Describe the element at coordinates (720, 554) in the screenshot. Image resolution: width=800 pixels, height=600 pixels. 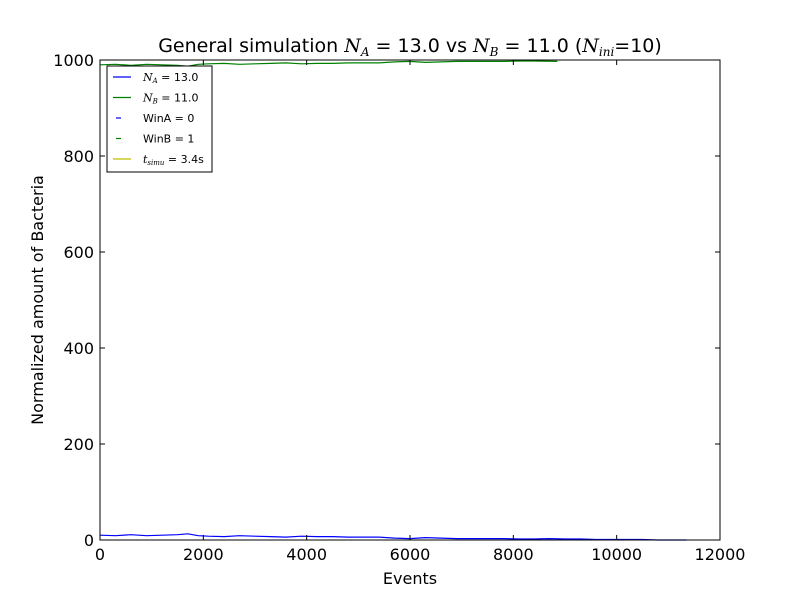
I see `x-tick-label: 12000` at that location.